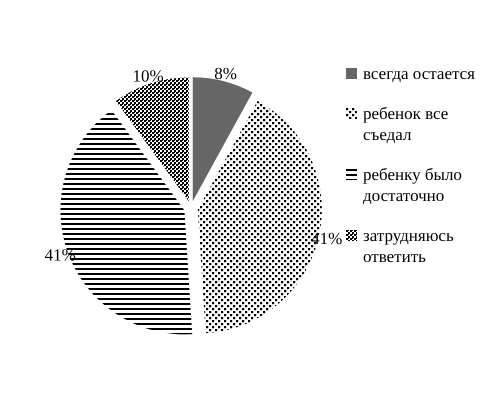 The image size is (488, 414). I want to click on data-label: 8%, so click(225, 73).